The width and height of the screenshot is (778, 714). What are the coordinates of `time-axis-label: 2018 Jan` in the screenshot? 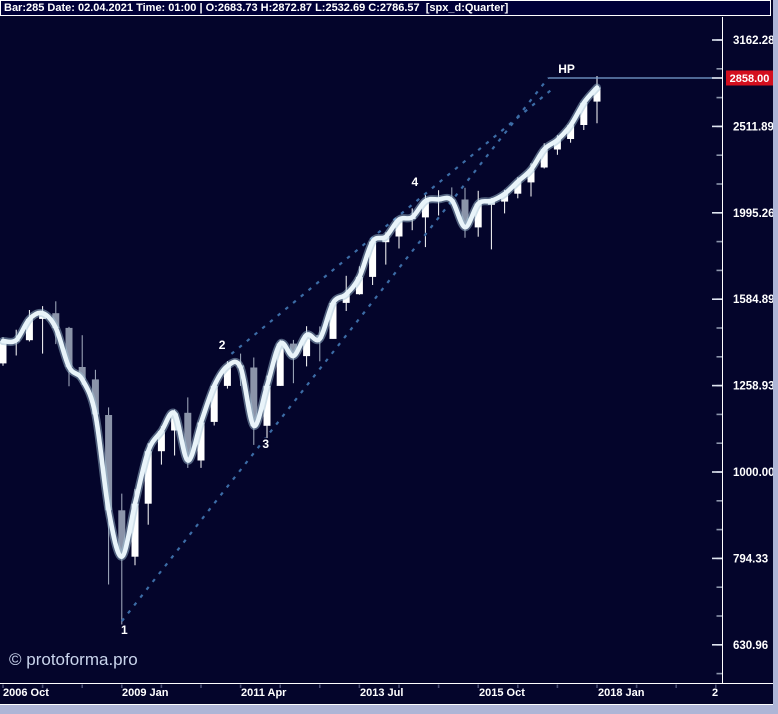 It's located at (621, 693).